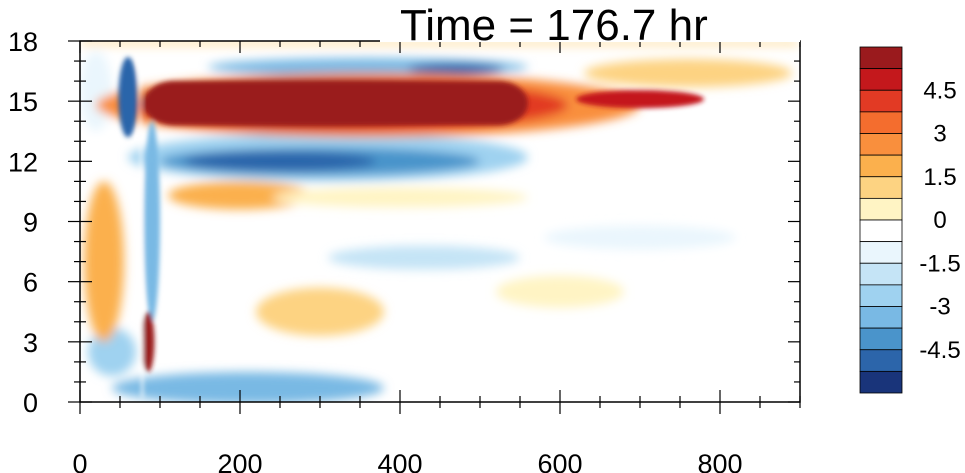 The image size is (965, 473). Describe the element at coordinates (152, 221) in the screenshot. I see `front-blue-mid` at that location.